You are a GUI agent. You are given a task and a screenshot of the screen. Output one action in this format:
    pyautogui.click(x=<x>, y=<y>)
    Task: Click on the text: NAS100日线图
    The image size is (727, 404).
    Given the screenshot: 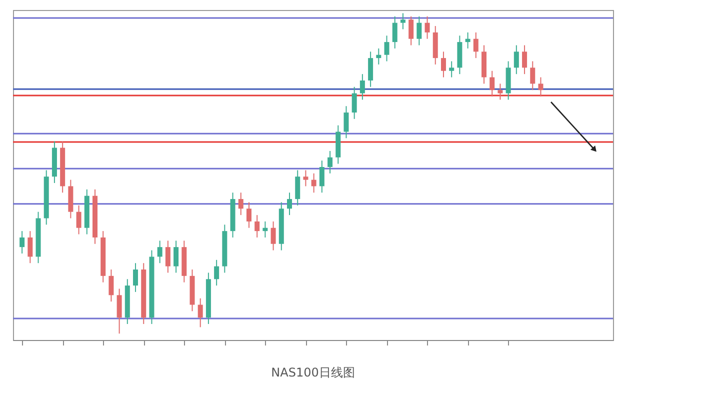 What is the action you would take?
    pyautogui.click(x=313, y=373)
    